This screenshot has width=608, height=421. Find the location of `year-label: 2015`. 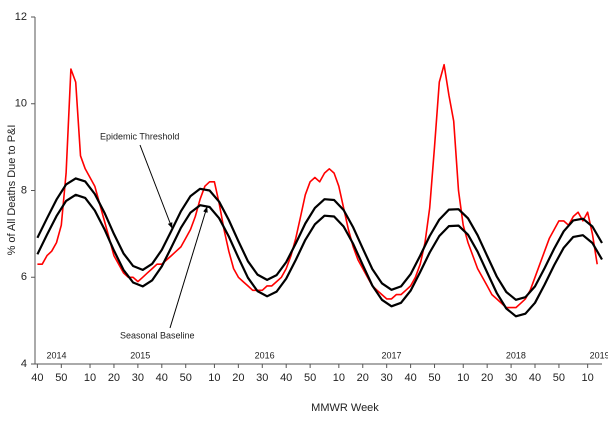

year-label: 2015 is located at coordinates (140, 355).